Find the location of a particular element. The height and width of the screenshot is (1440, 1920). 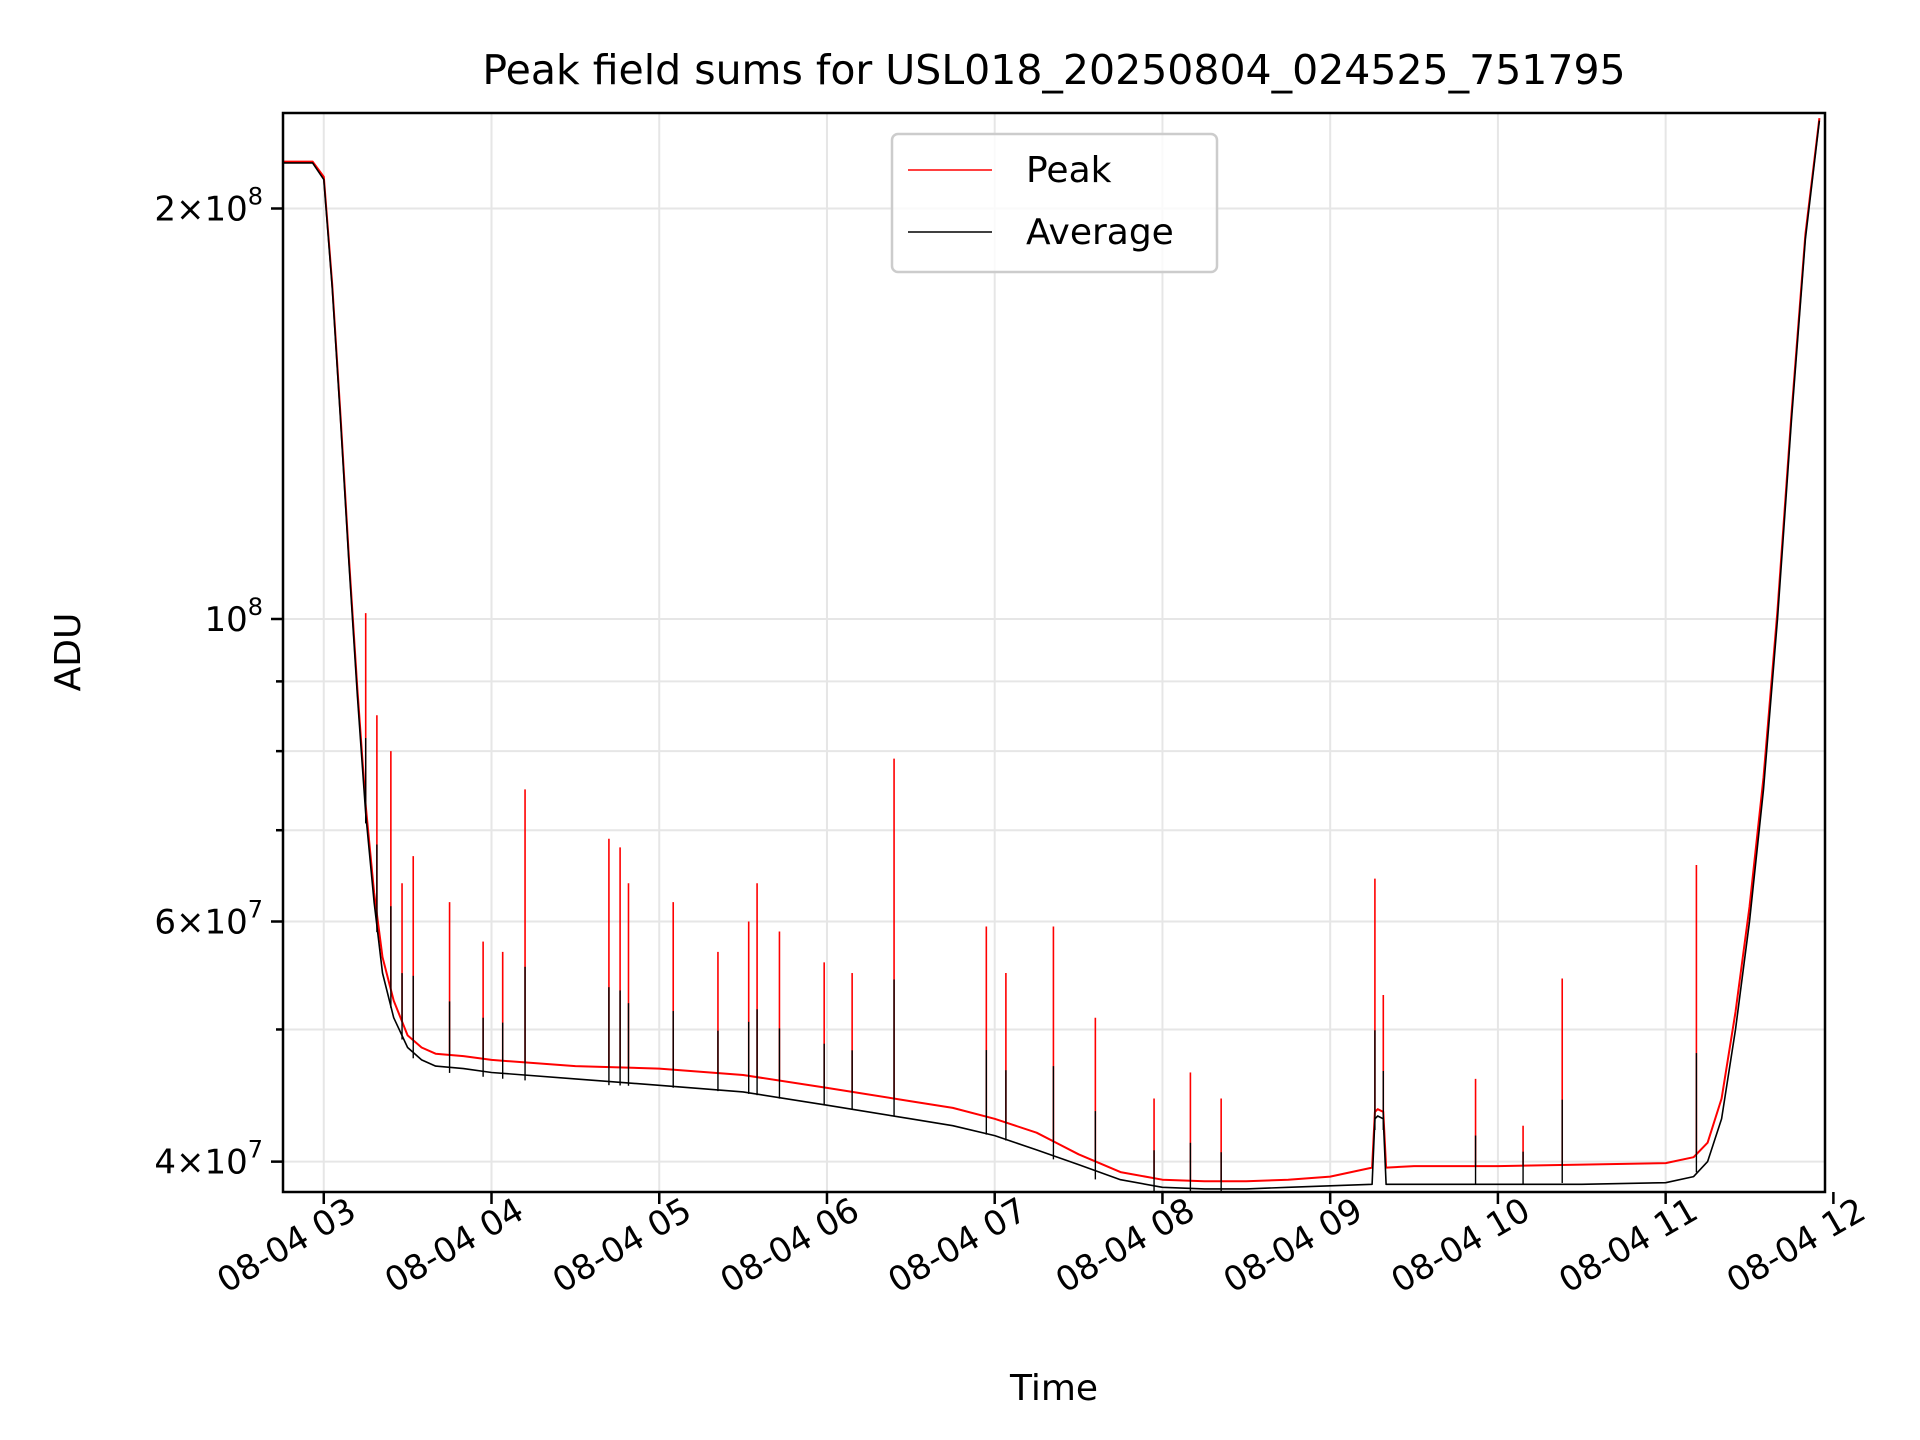

legend-label-average: Average is located at coordinates (1100, 232).